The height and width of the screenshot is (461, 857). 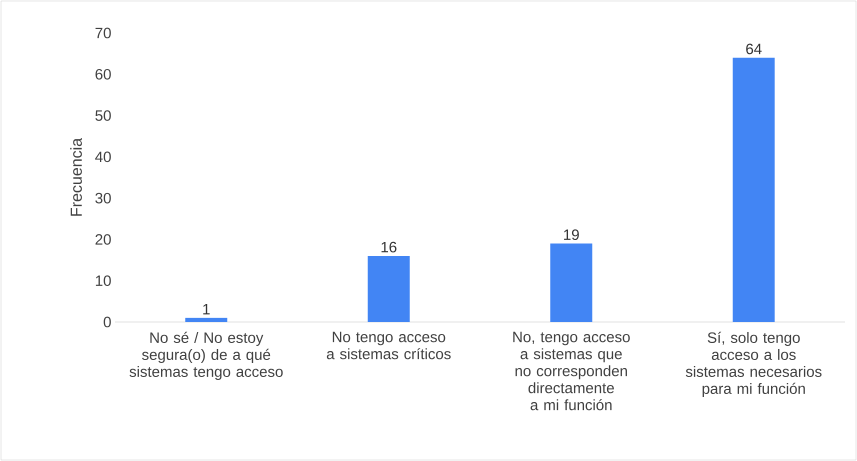 What do you see at coordinates (754, 49) in the screenshot?
I see `data-label: 64` at bounding box center [754, 49].